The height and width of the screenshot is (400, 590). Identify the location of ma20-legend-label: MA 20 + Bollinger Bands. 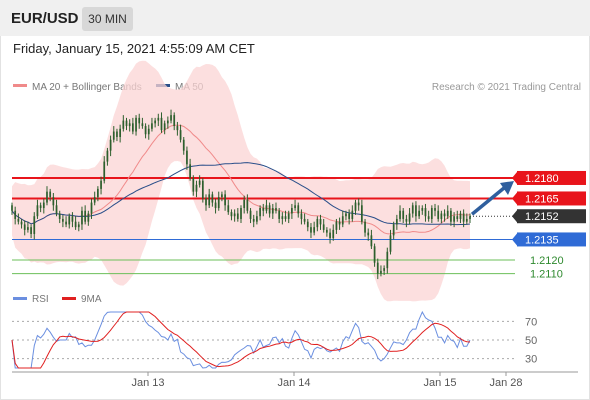
(87, 87).